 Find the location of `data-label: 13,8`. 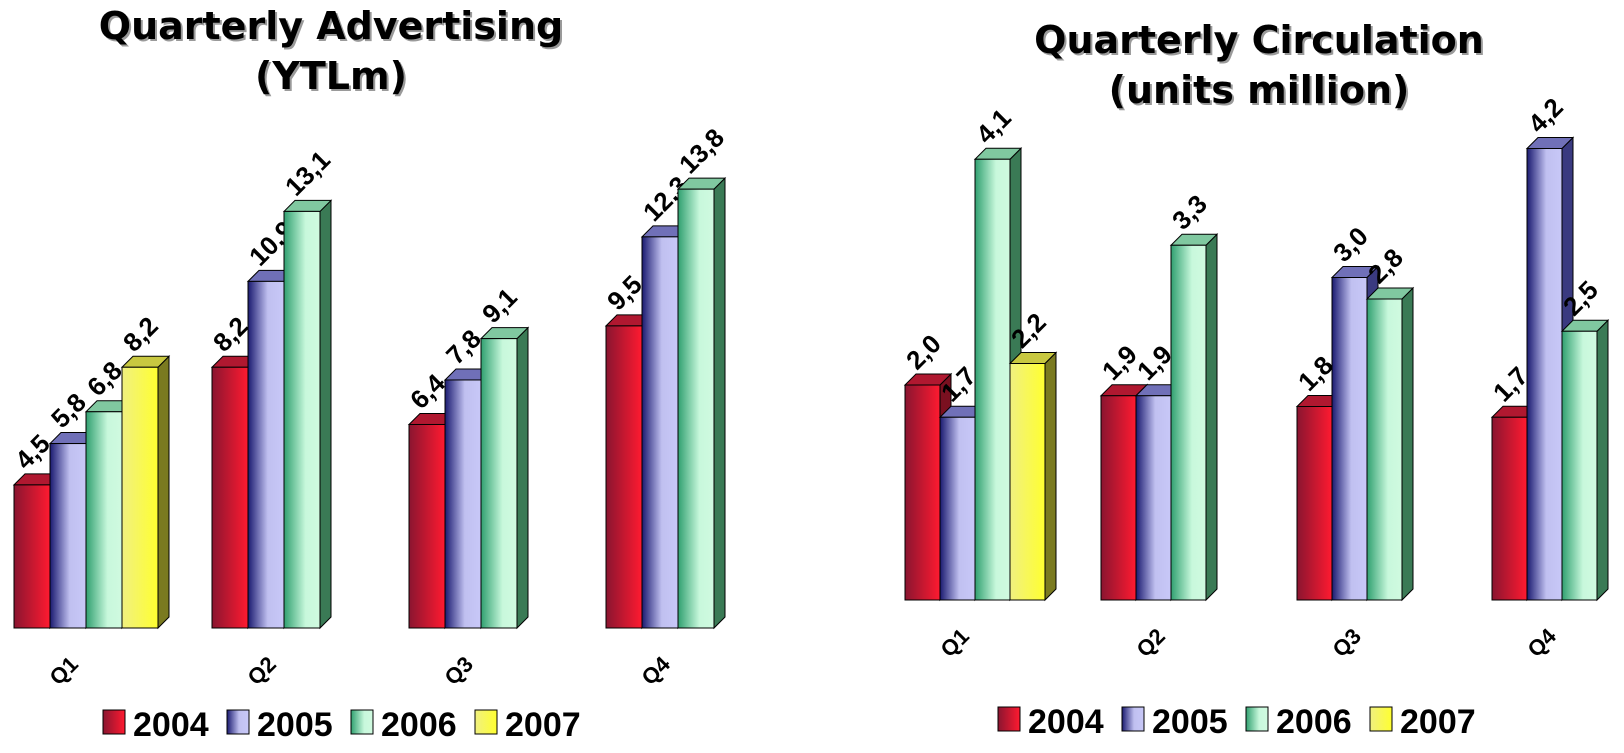

data-label: 13,8 is located at coordinates (701, 150).